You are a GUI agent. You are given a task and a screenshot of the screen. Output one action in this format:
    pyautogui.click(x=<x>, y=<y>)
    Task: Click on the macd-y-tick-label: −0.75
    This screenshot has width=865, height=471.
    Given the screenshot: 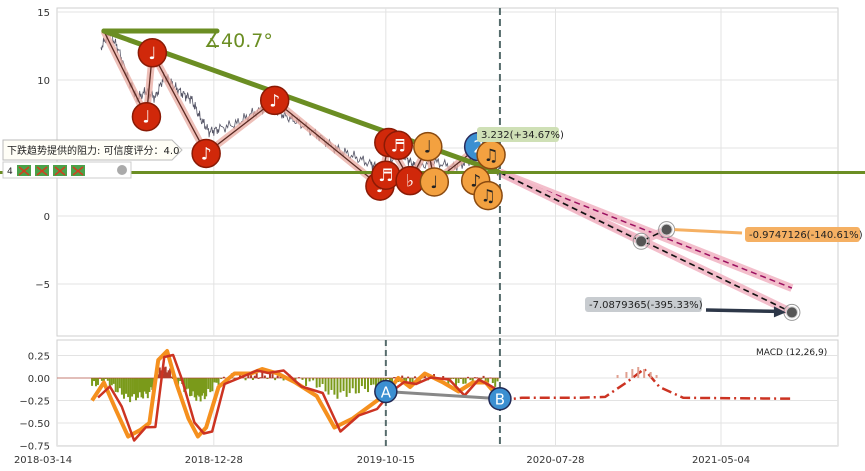 What is the action you would take?
    pyautogui.click(x=34, y=447)
    